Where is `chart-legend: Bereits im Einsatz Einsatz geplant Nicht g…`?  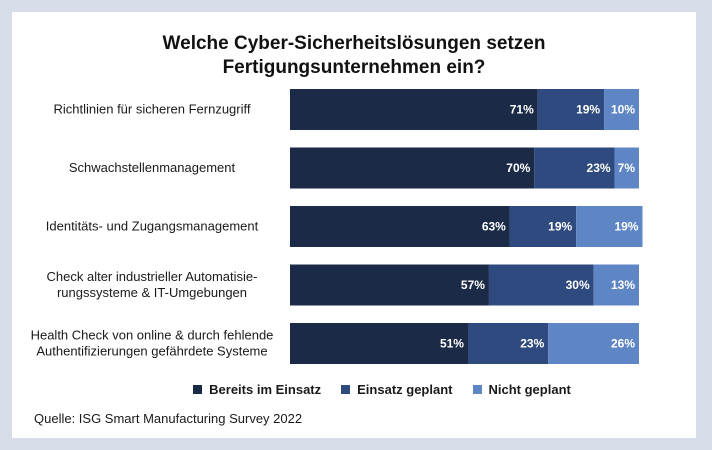 chart-legend: Bereits im Einsatz Einsatz geplant Nicht g… is located at coordinates (382, 389).